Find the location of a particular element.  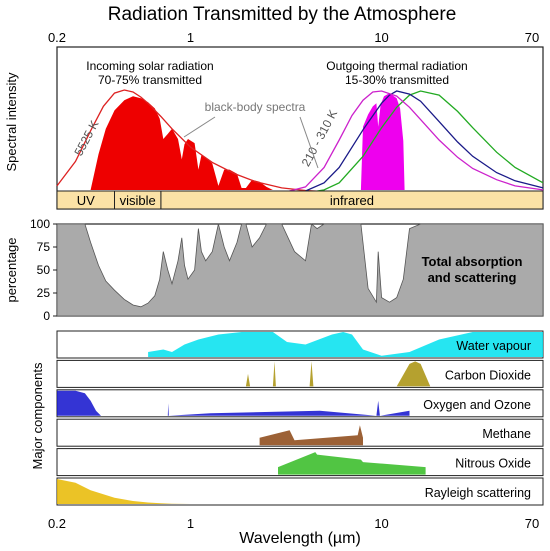

component-area-methane is located at coordinates (311, 435).